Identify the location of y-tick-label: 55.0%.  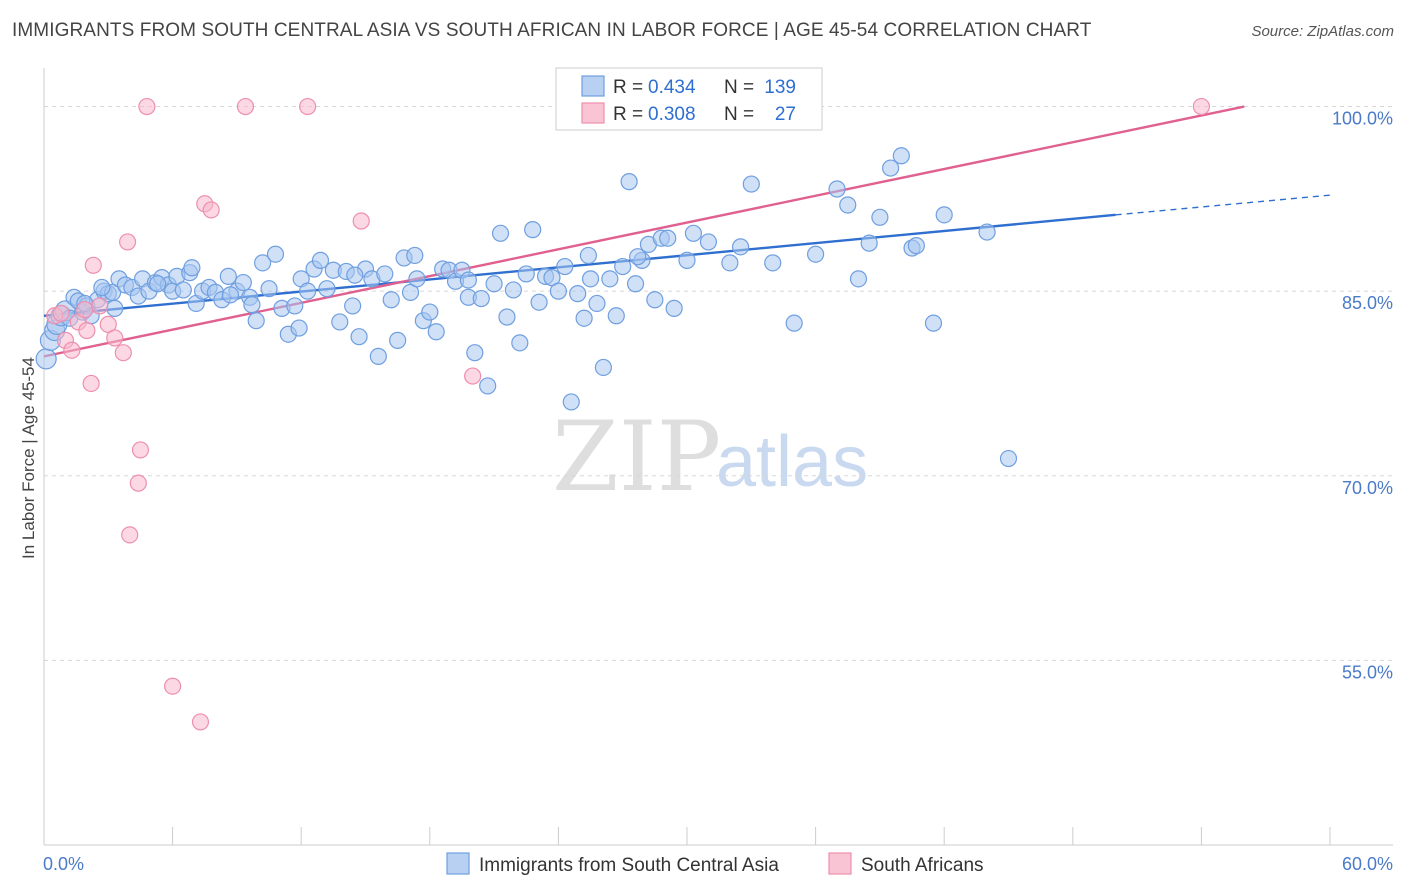
(1367, 672).